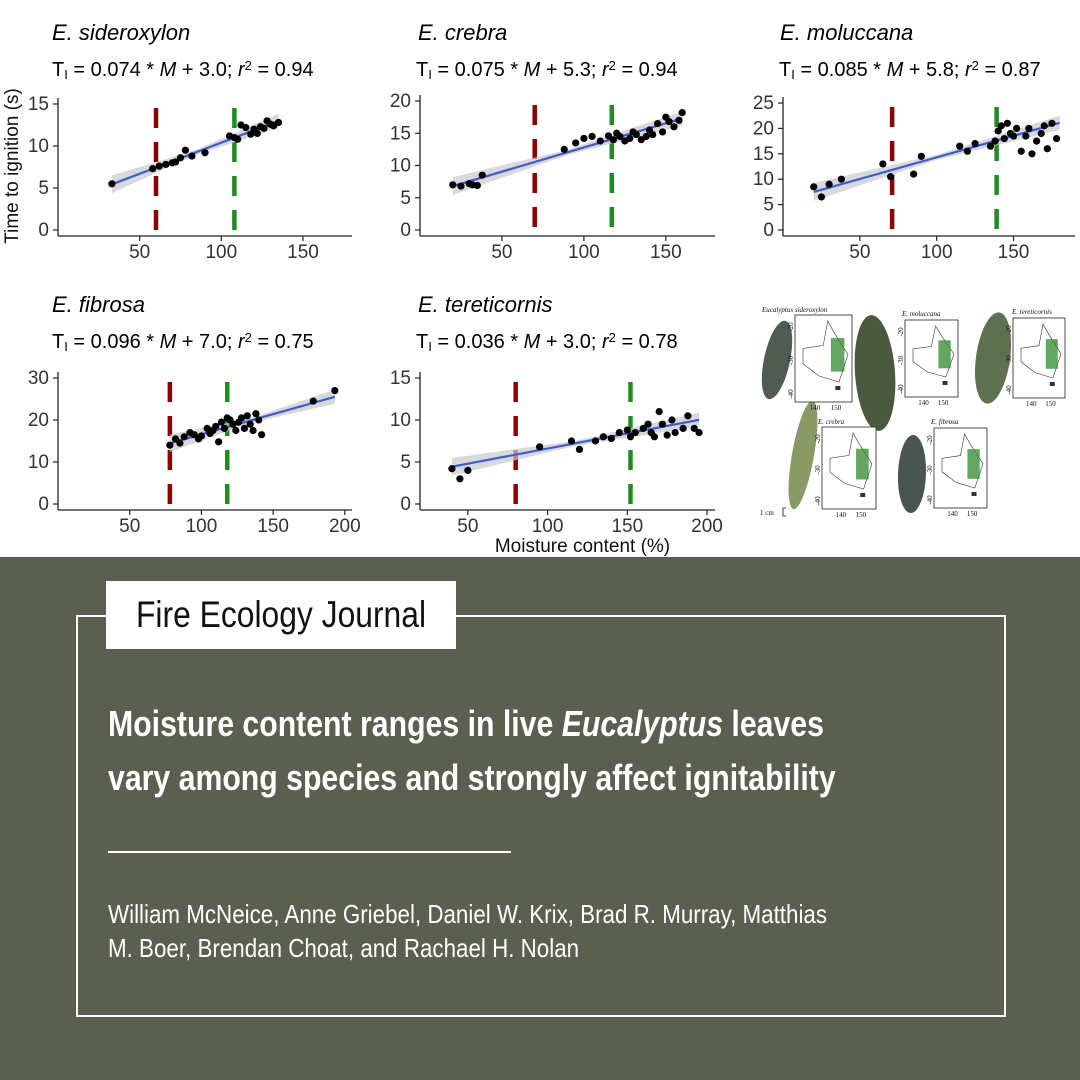  I want to click on chart-title: E. crebra, so click(462, 32).